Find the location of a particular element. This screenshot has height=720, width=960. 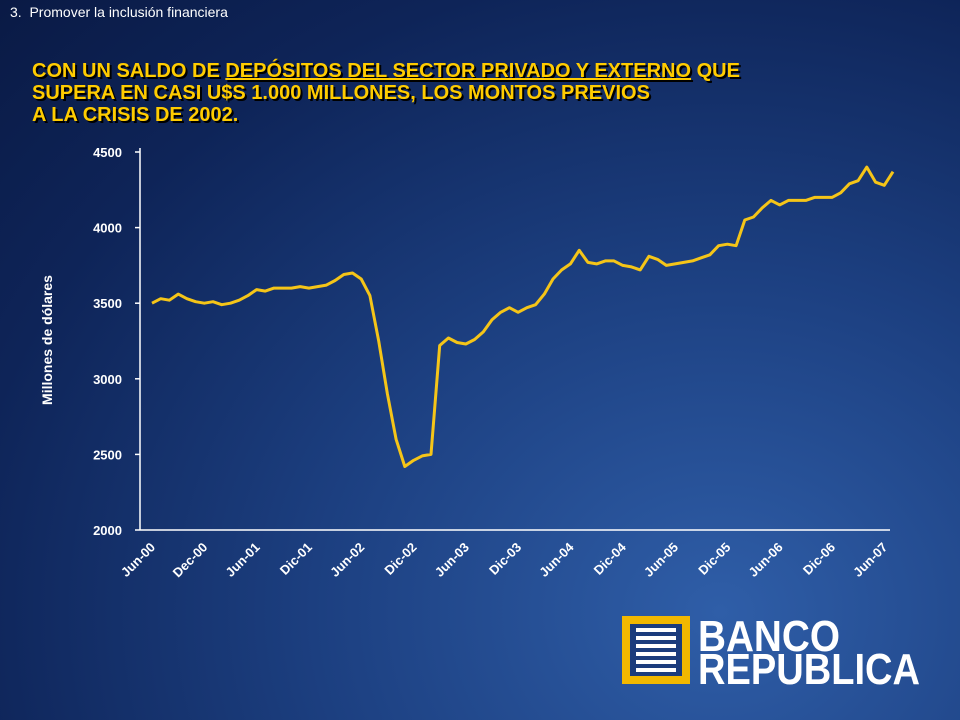

x-tick-label: Jun-01 is located at coordinates (242, 560).